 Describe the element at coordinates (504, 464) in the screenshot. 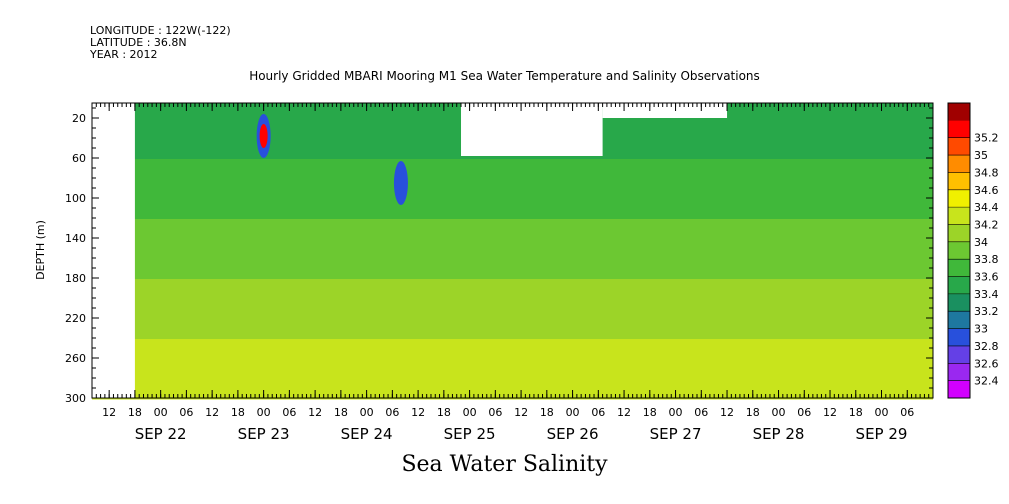

I see `x-axis-label: Sea Water Salinity` at that location.